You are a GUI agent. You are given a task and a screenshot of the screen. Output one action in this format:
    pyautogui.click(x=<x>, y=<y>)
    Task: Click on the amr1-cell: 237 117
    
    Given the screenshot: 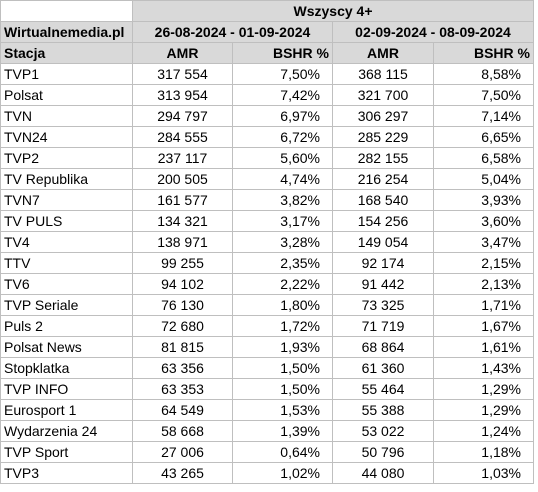 What is the action you would take?
    pyautogui.click(x=182, y=158)
    